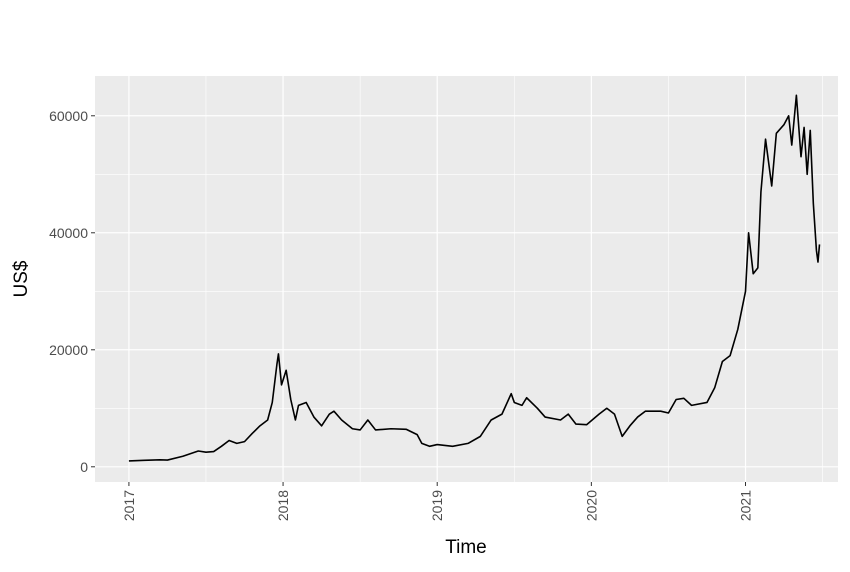 Image resolution: width=850 pixels, height=572 pixels. What do you see at coordinates (84, 467) in the screenshot?
I see `y-tick-label: 0` at bounding box center [84, 467].